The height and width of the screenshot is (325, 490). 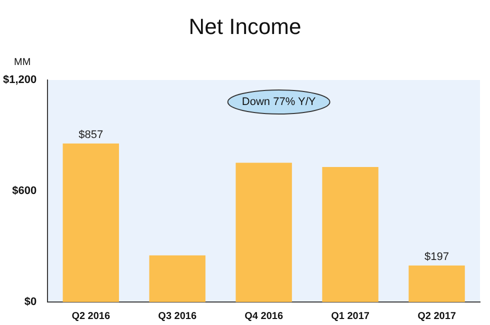 What do you see at coordinates (350, 316) in the screenshot?
I see `x-tick-label: Q1 2017` at bounding box center [350, 316].